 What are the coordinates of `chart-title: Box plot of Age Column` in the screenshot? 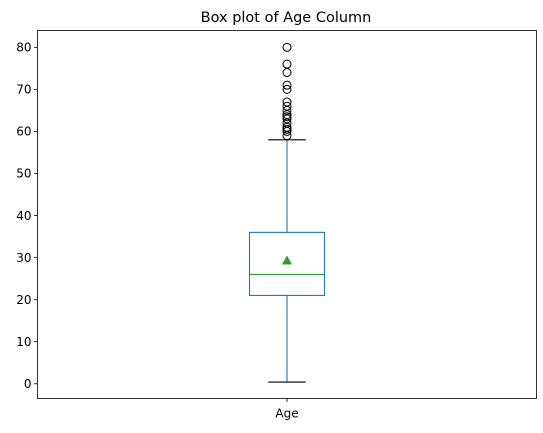 It's located at (286, 18).